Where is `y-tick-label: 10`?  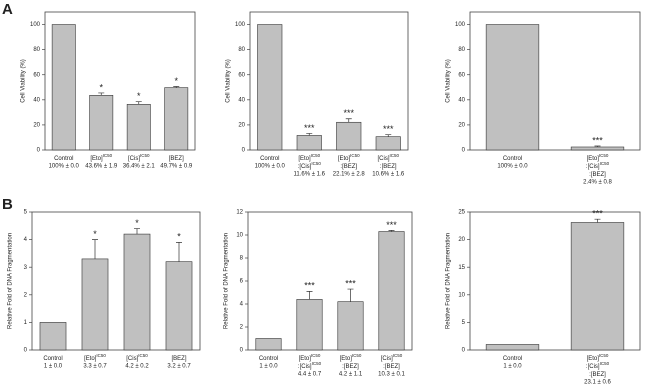 y-tick-label: 10 is located at coordinates (461, 295).